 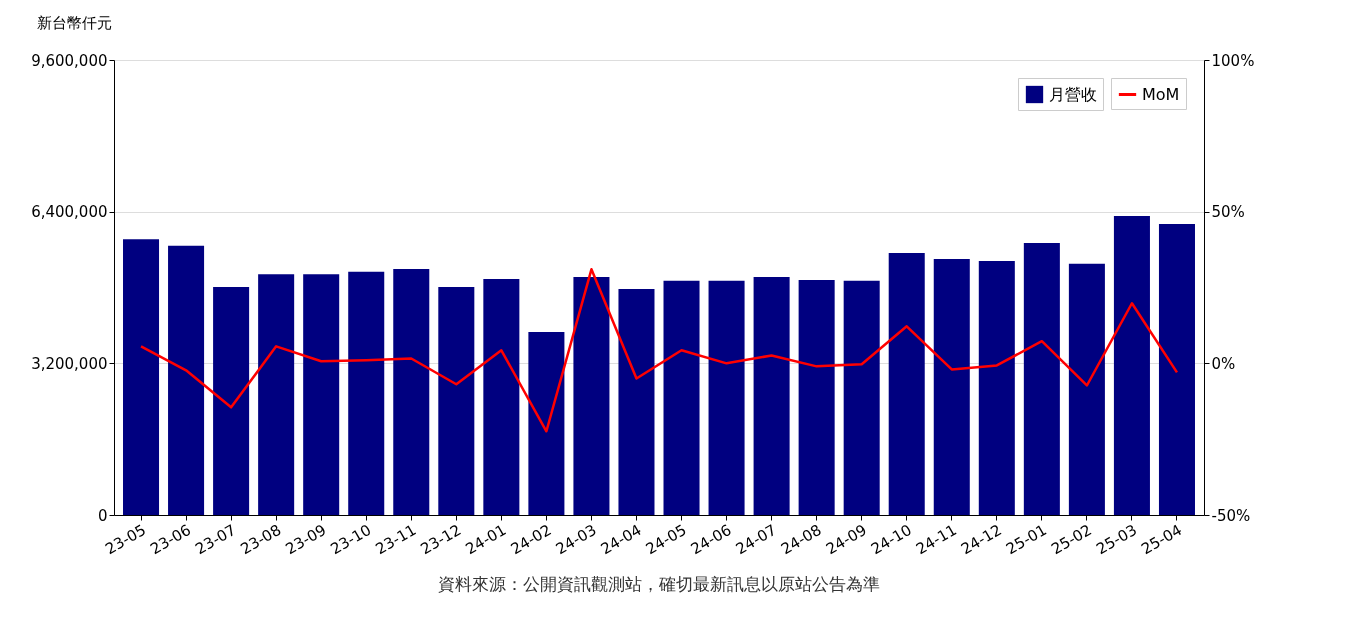 I want to click on y2-tick-label: 0%, so click(x=1223, y=363).